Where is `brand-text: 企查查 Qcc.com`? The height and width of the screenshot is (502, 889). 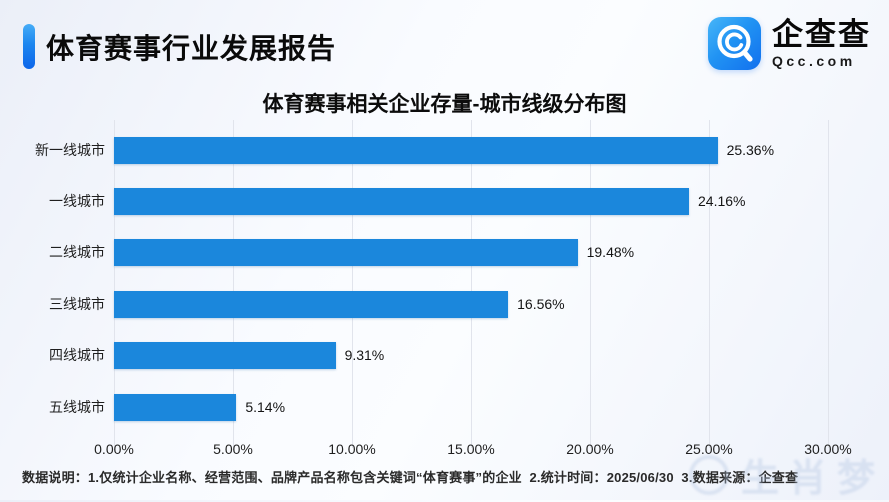 brand-text: 企查查 Qcc.com is located at coordinates (821, 44).